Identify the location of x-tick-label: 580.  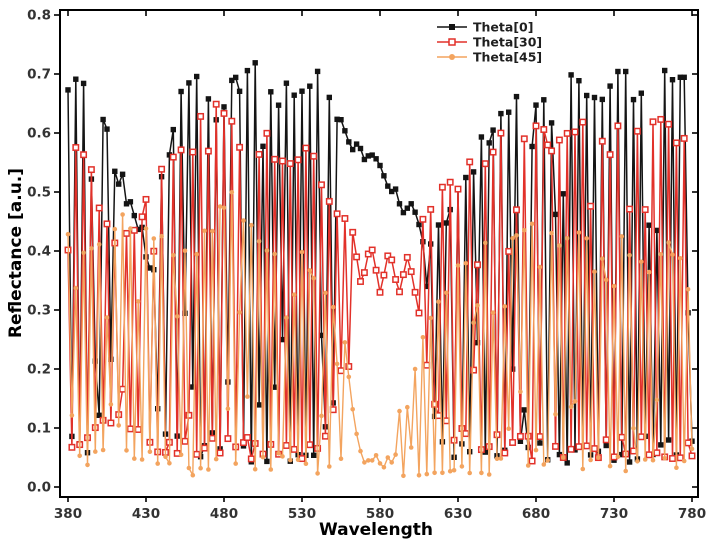
(380, 514).